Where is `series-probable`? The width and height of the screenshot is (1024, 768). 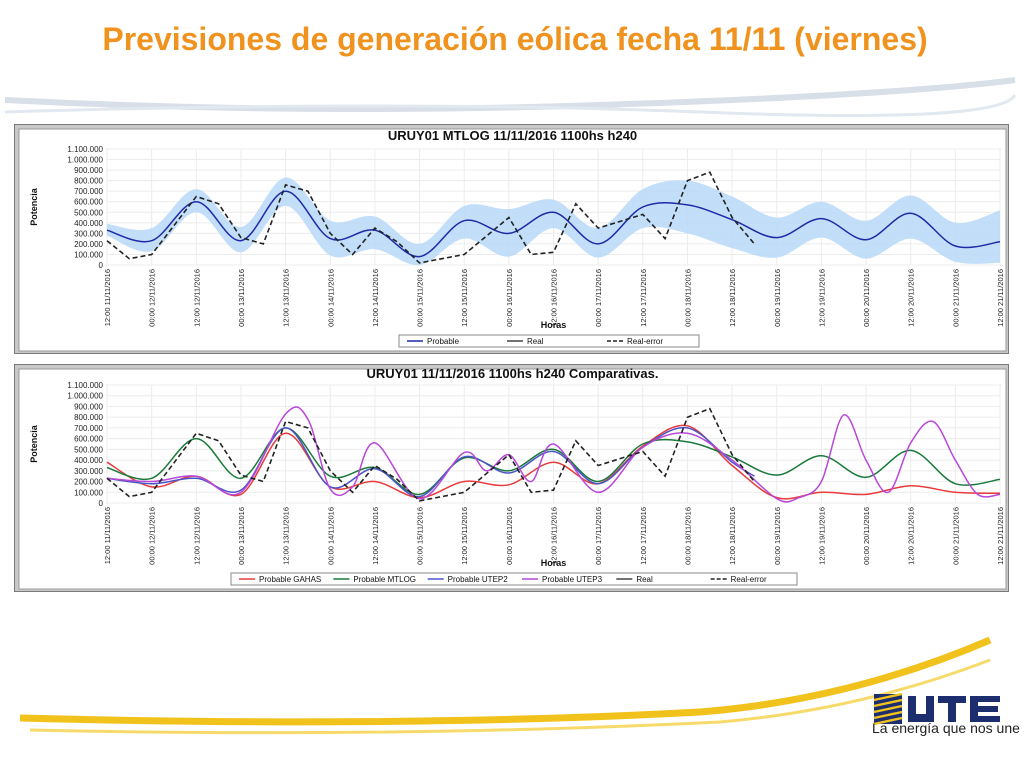 series-probable is located at coordinates (553, 224).